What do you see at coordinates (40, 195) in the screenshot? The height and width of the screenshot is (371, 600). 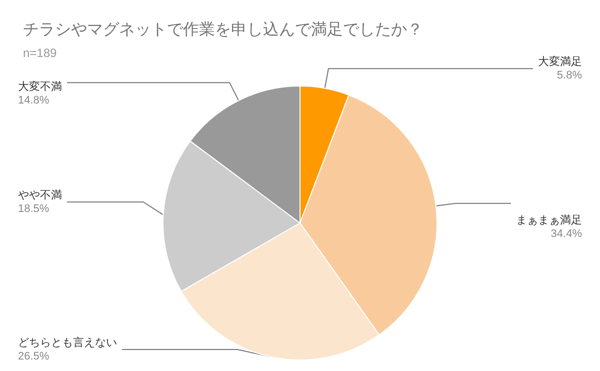 I see `slice-label: やや不満` at bounding box center [40, 195].